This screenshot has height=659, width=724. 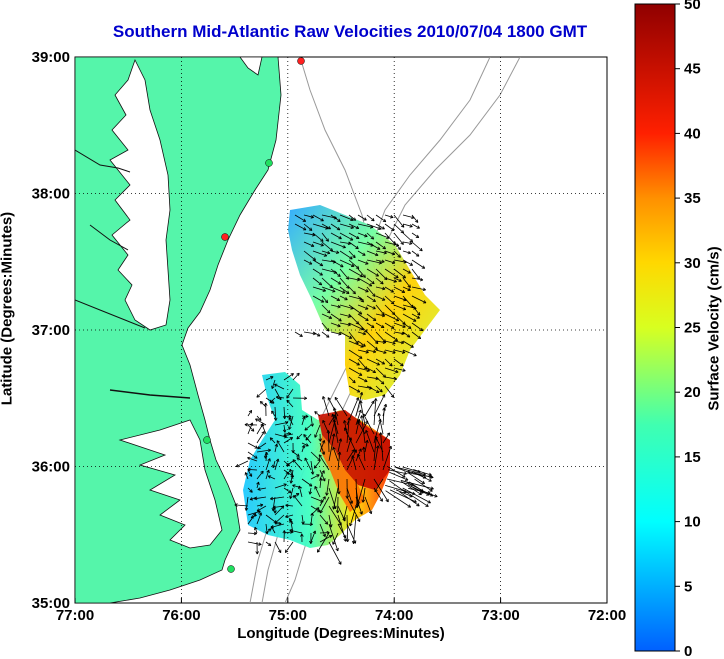 What do you see at coordinates (103, 161) in the screenshot?
I see `potomac-river` at bounding box center [103, 161].